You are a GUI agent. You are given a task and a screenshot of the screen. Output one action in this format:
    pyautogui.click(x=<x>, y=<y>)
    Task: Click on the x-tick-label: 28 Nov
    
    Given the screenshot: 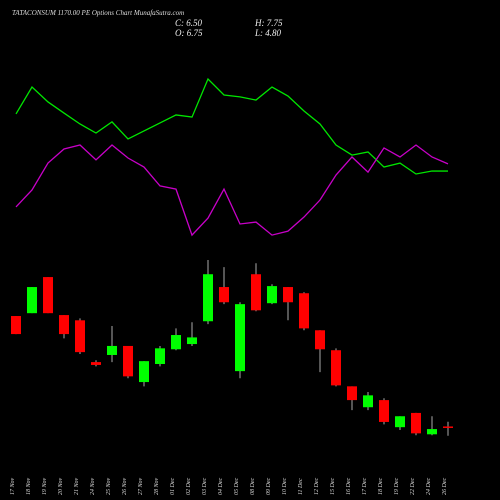 What is the action you would take?
    pyautogui.click(x=157, y=486)
    